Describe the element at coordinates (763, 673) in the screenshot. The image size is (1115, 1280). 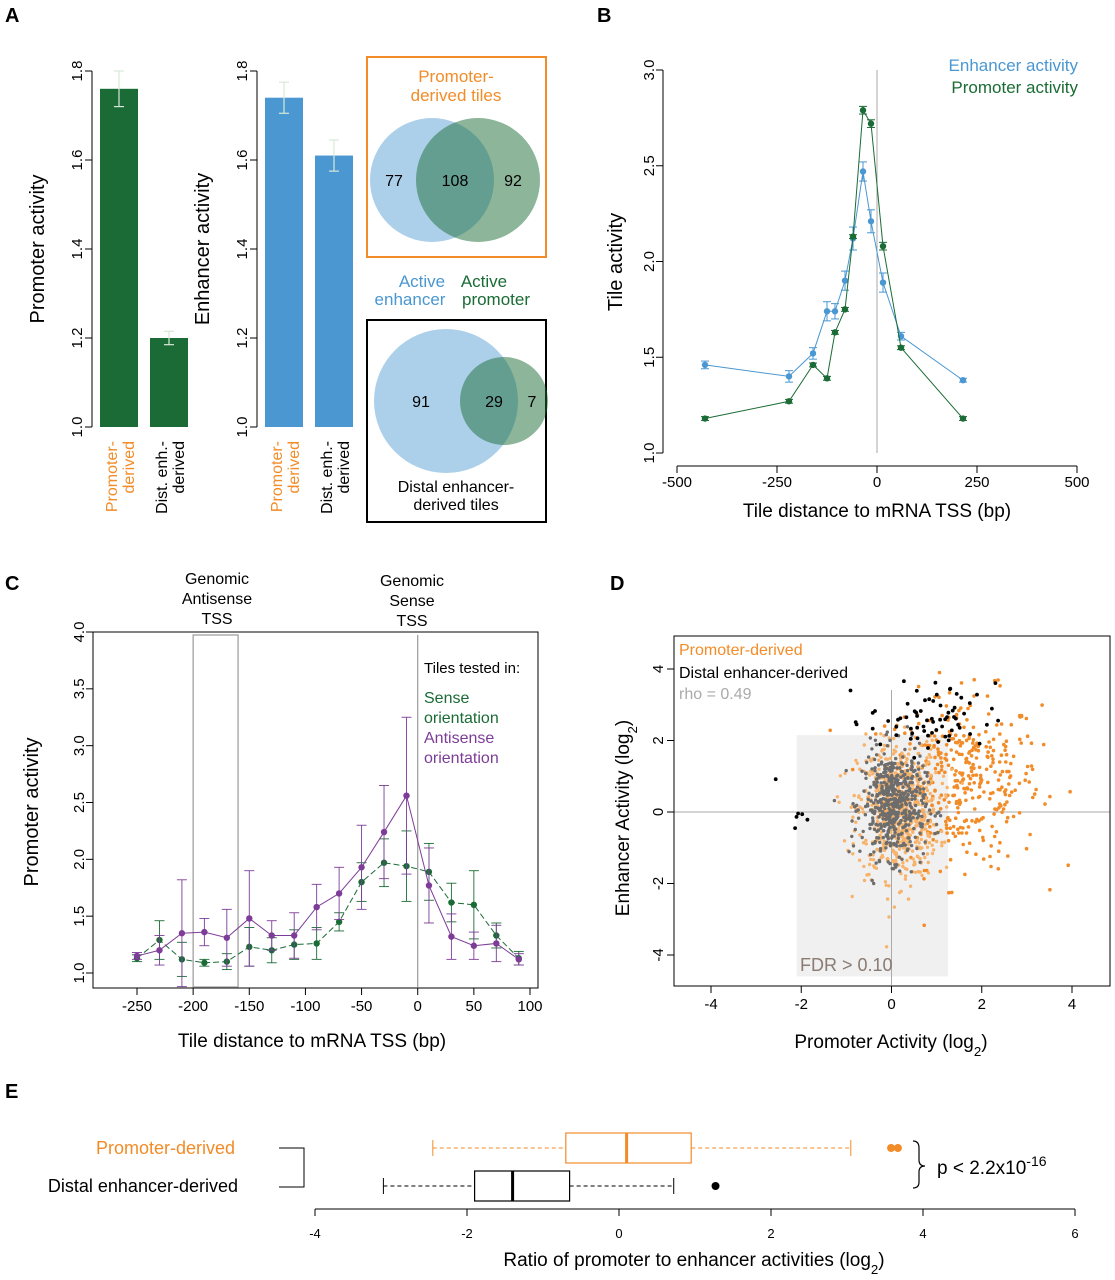
I see `legend-distal-enhancer: Distal enhancer-derived` at that location.